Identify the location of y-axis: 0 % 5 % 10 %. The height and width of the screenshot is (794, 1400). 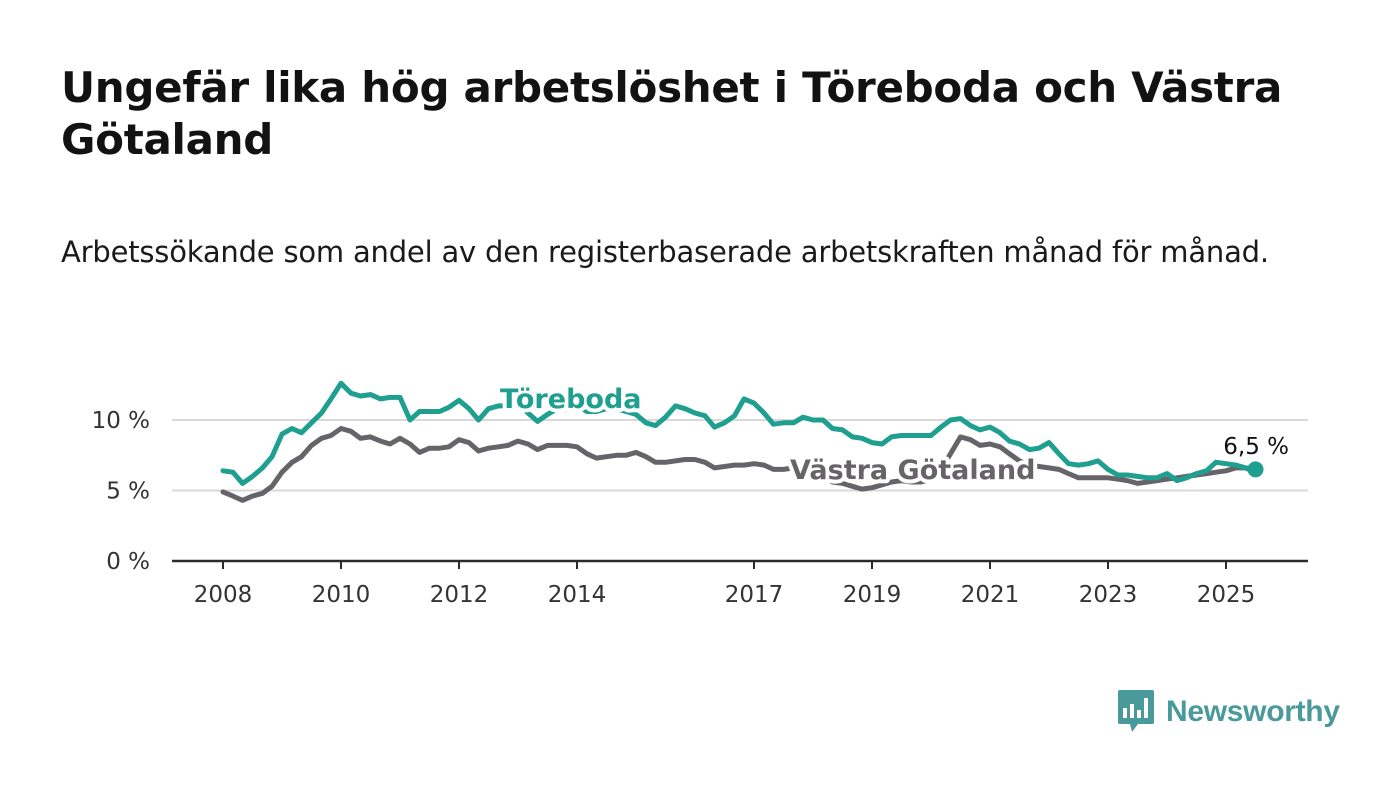
(121, 491).